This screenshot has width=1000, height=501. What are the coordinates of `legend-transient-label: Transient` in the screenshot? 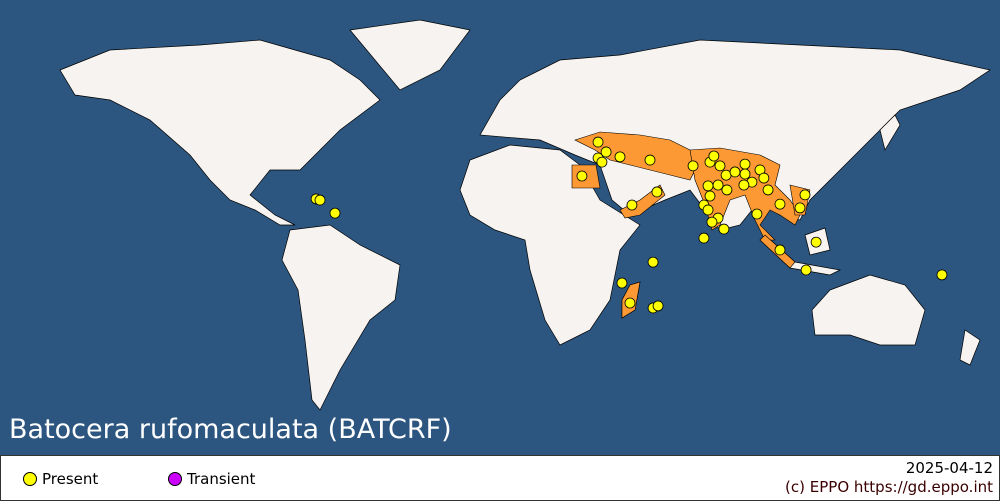 It's located at (221, 479).